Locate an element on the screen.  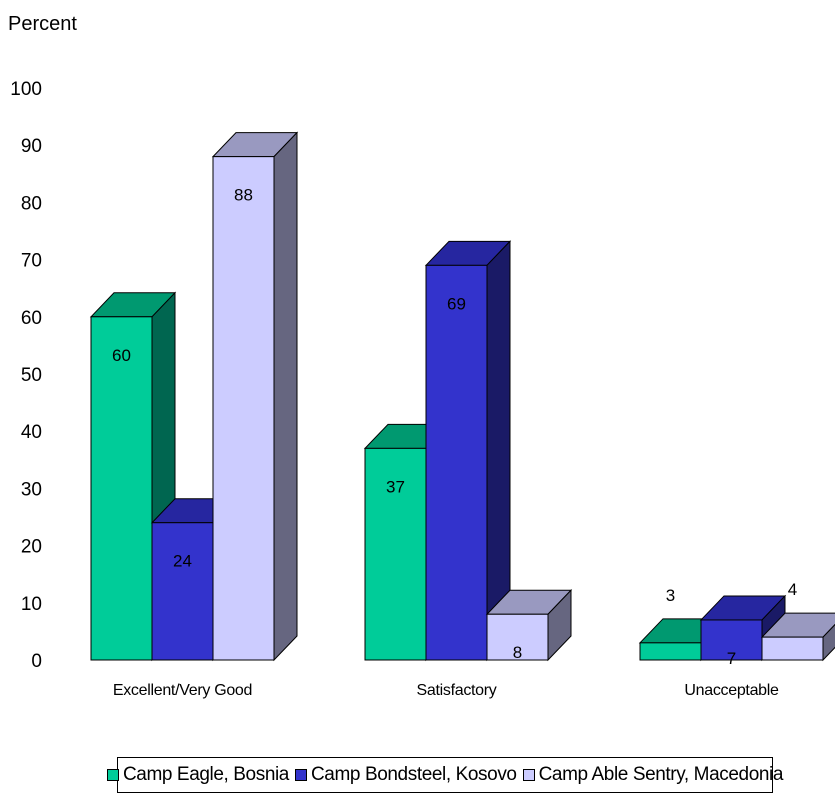
legend-item-camp-able-sentry: Camp Able Sentry, Macedonia is located at coordinates (653, 775).